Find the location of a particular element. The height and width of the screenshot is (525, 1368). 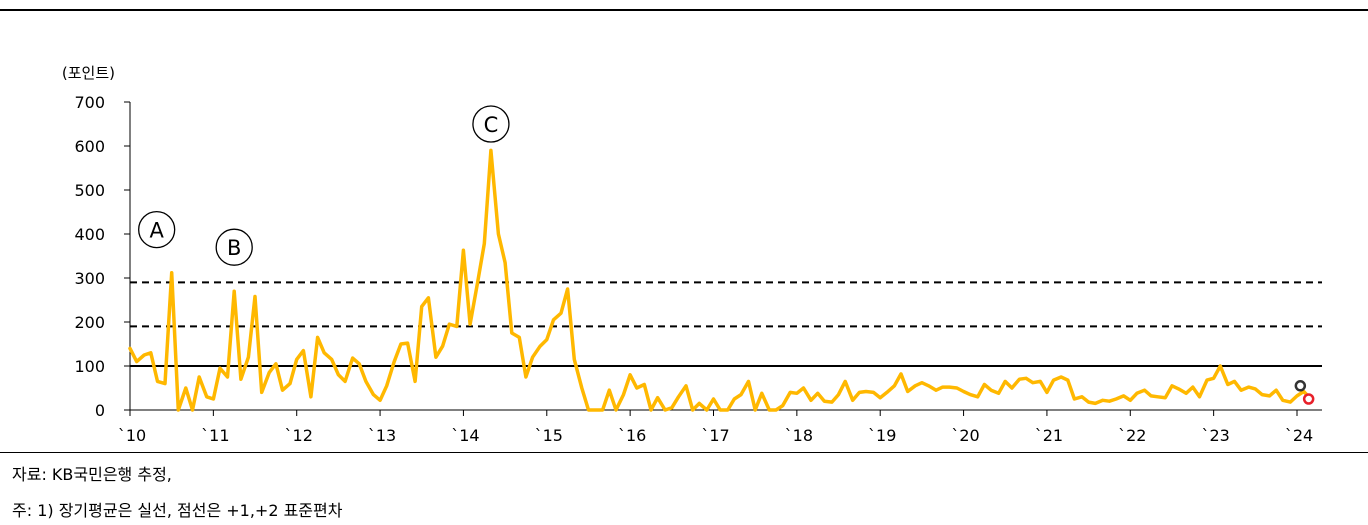

x-tick-label: `13 is located at coordinates (382, 435).